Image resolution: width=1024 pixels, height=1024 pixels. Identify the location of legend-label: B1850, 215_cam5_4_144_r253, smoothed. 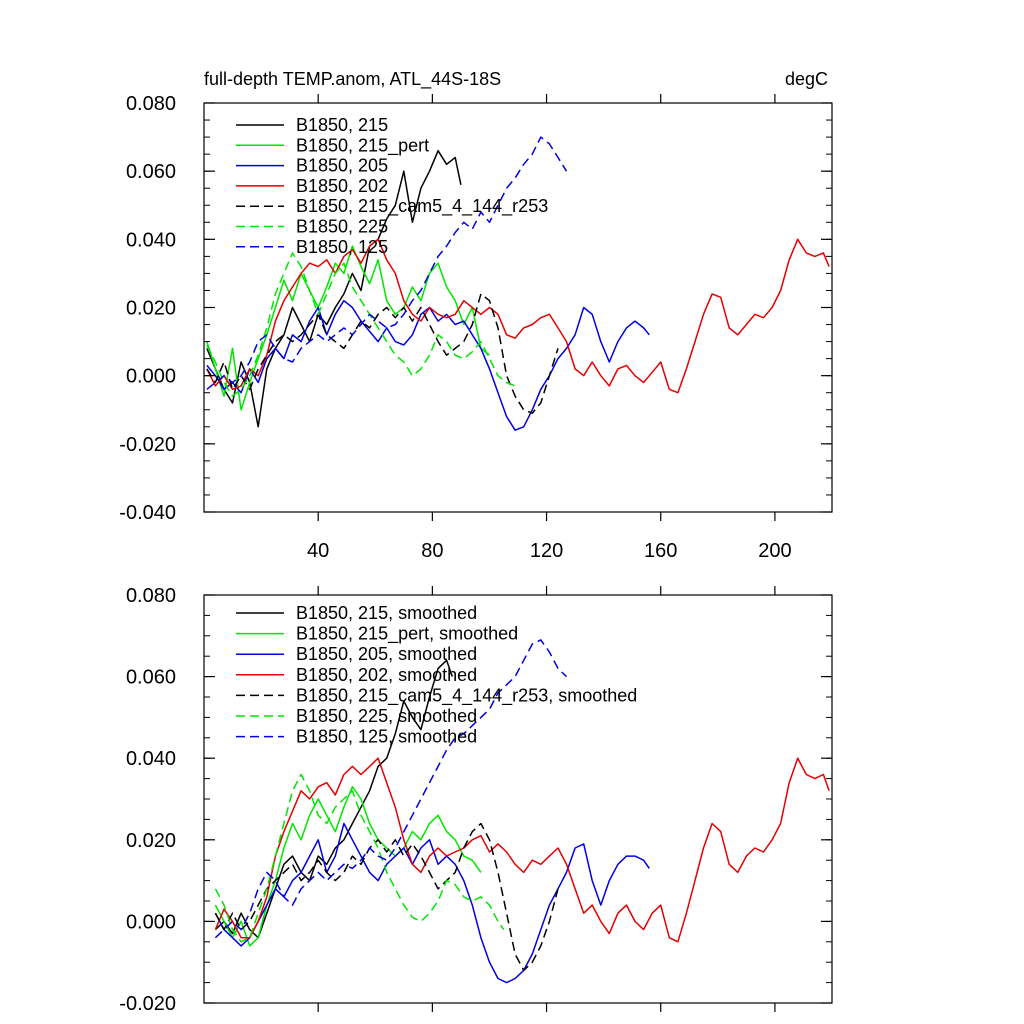
(466, 695).